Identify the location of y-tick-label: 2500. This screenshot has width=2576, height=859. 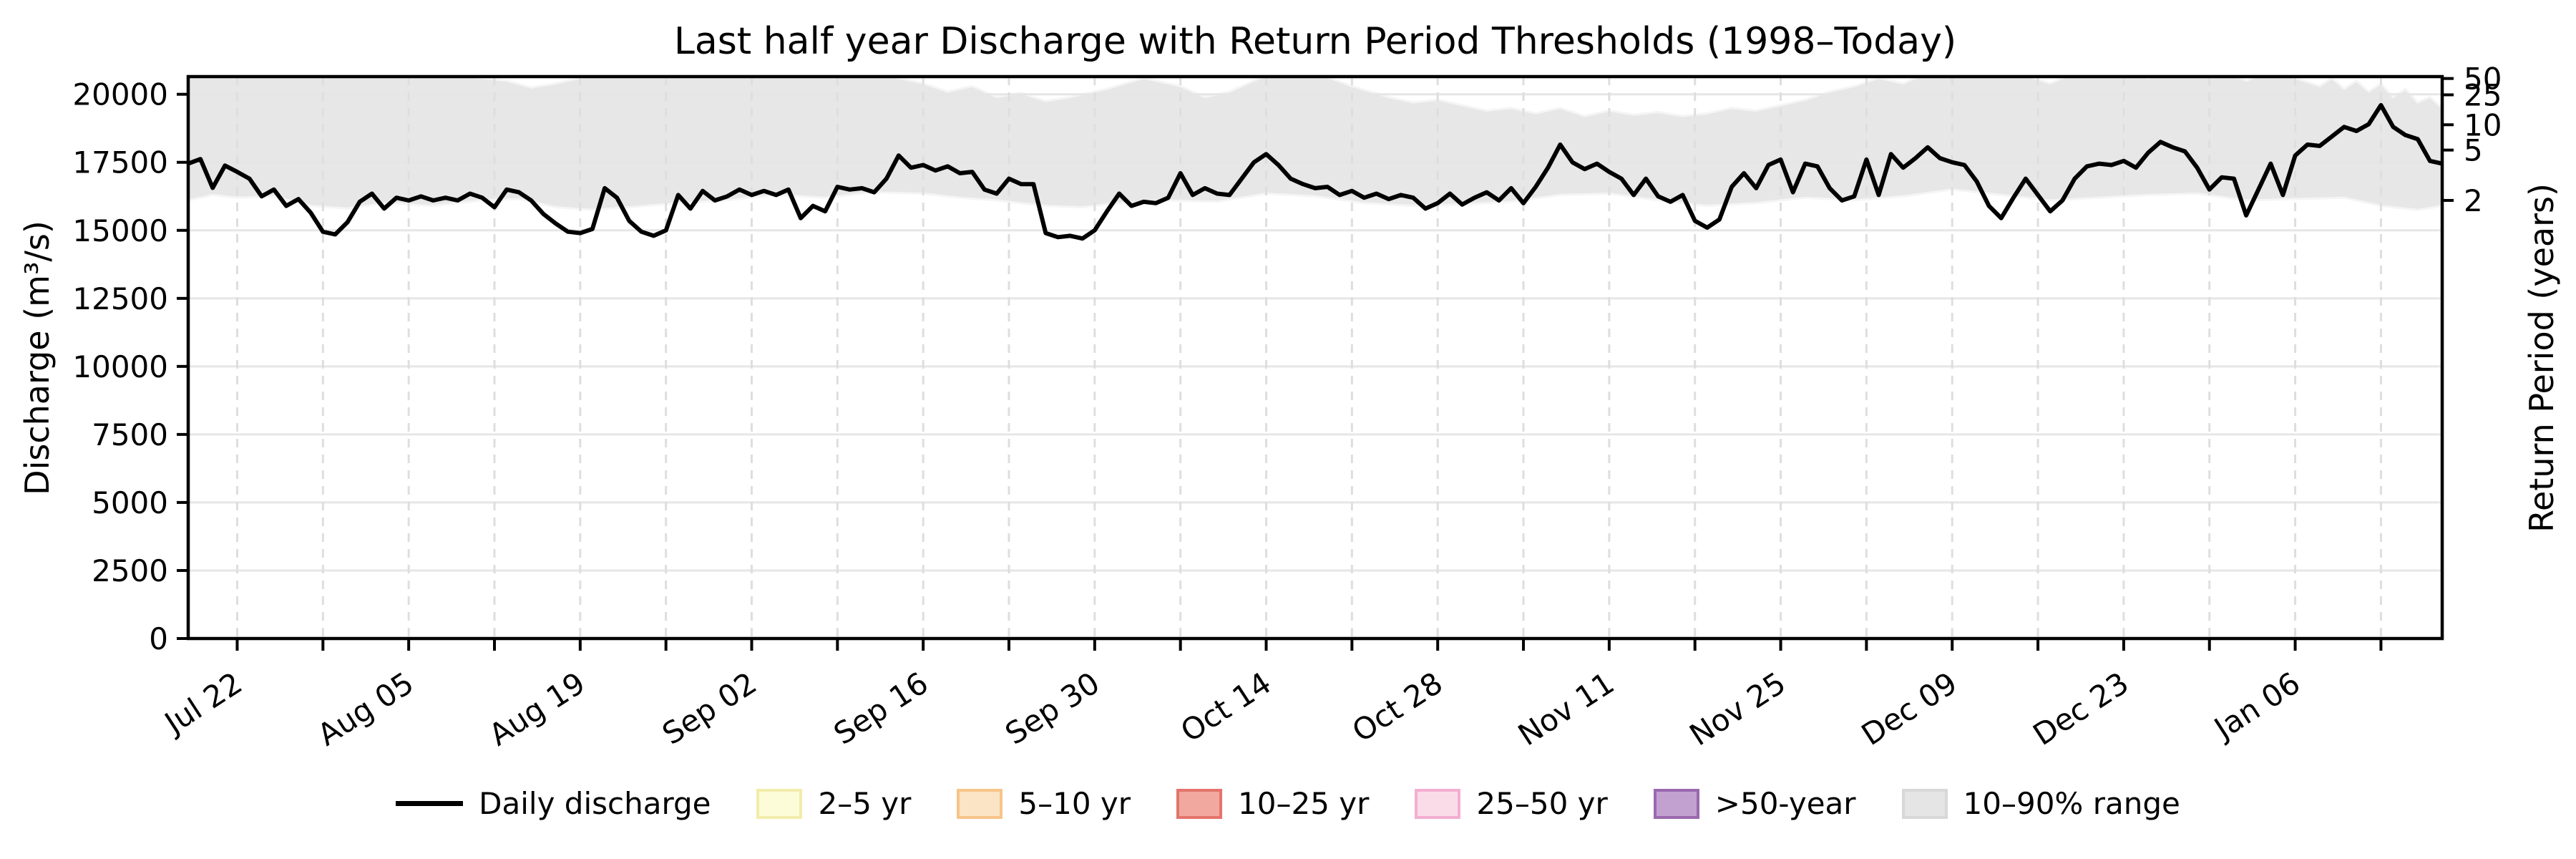
(130, 570).